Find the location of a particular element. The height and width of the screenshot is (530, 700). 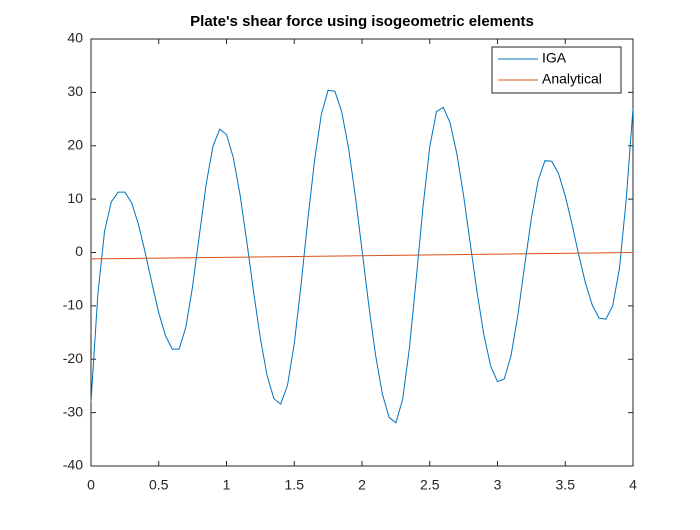

y-tick-label: 40 is located at coordinates (75, 38).